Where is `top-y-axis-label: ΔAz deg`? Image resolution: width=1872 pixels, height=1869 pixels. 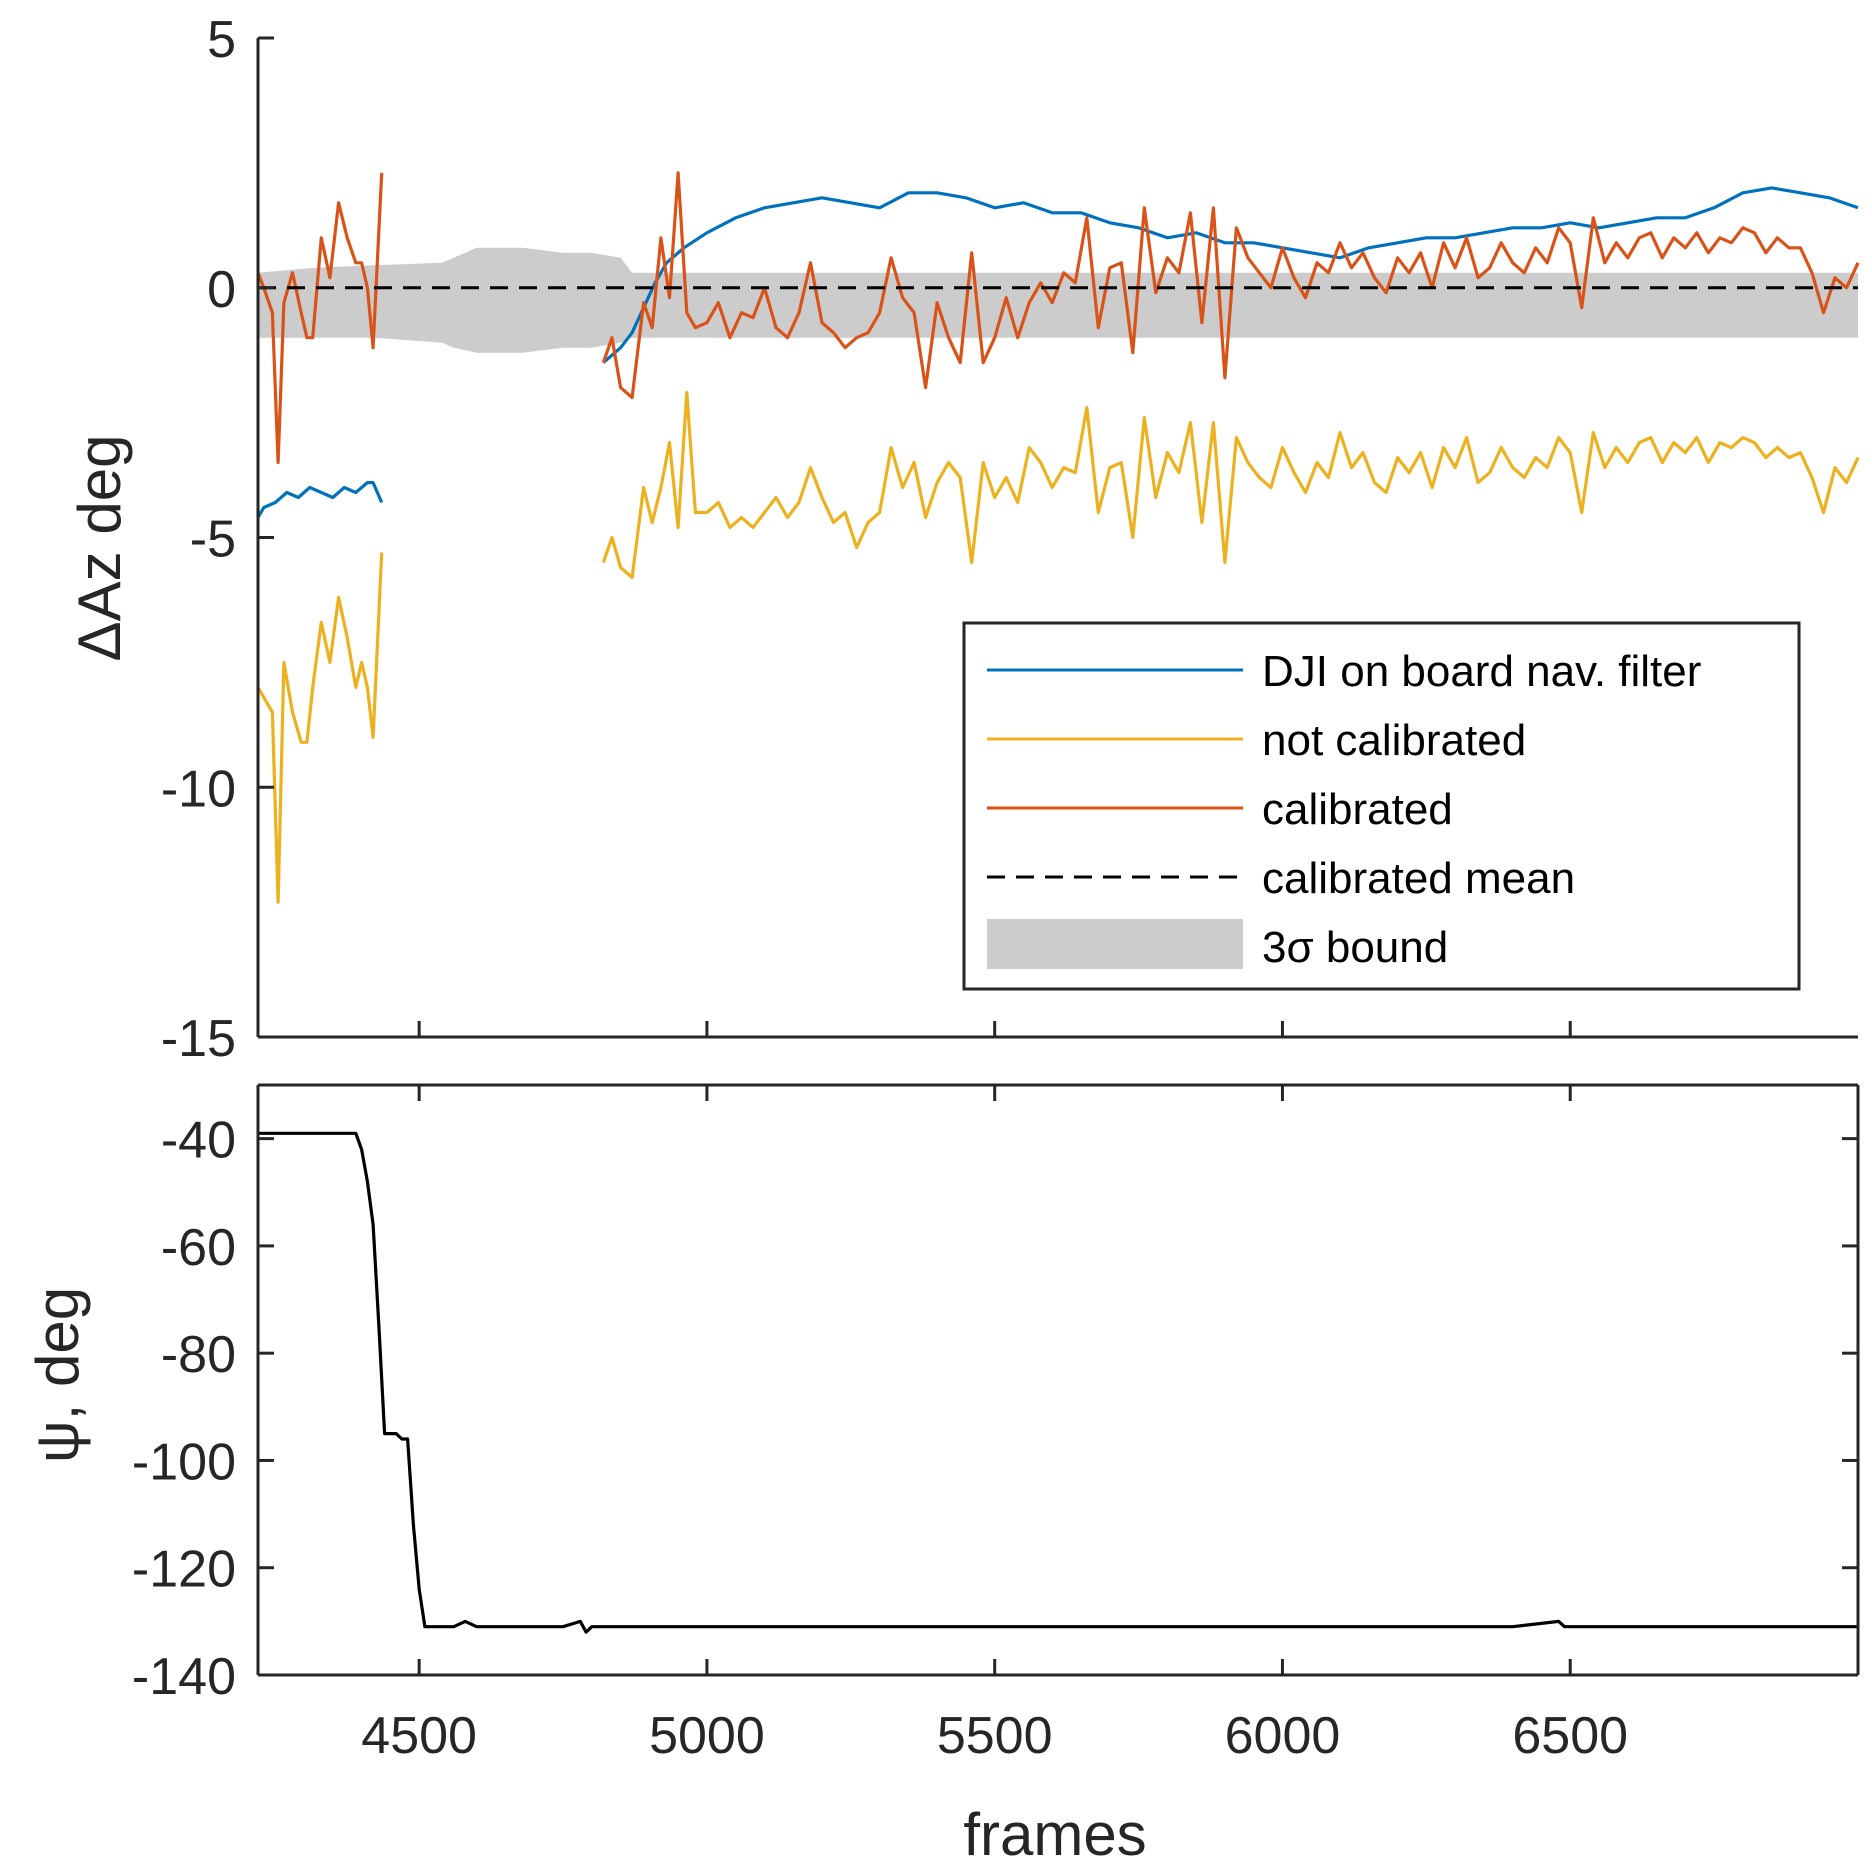 top-y-axis-label: ΔAz deg is located at coordinates (99, 548).